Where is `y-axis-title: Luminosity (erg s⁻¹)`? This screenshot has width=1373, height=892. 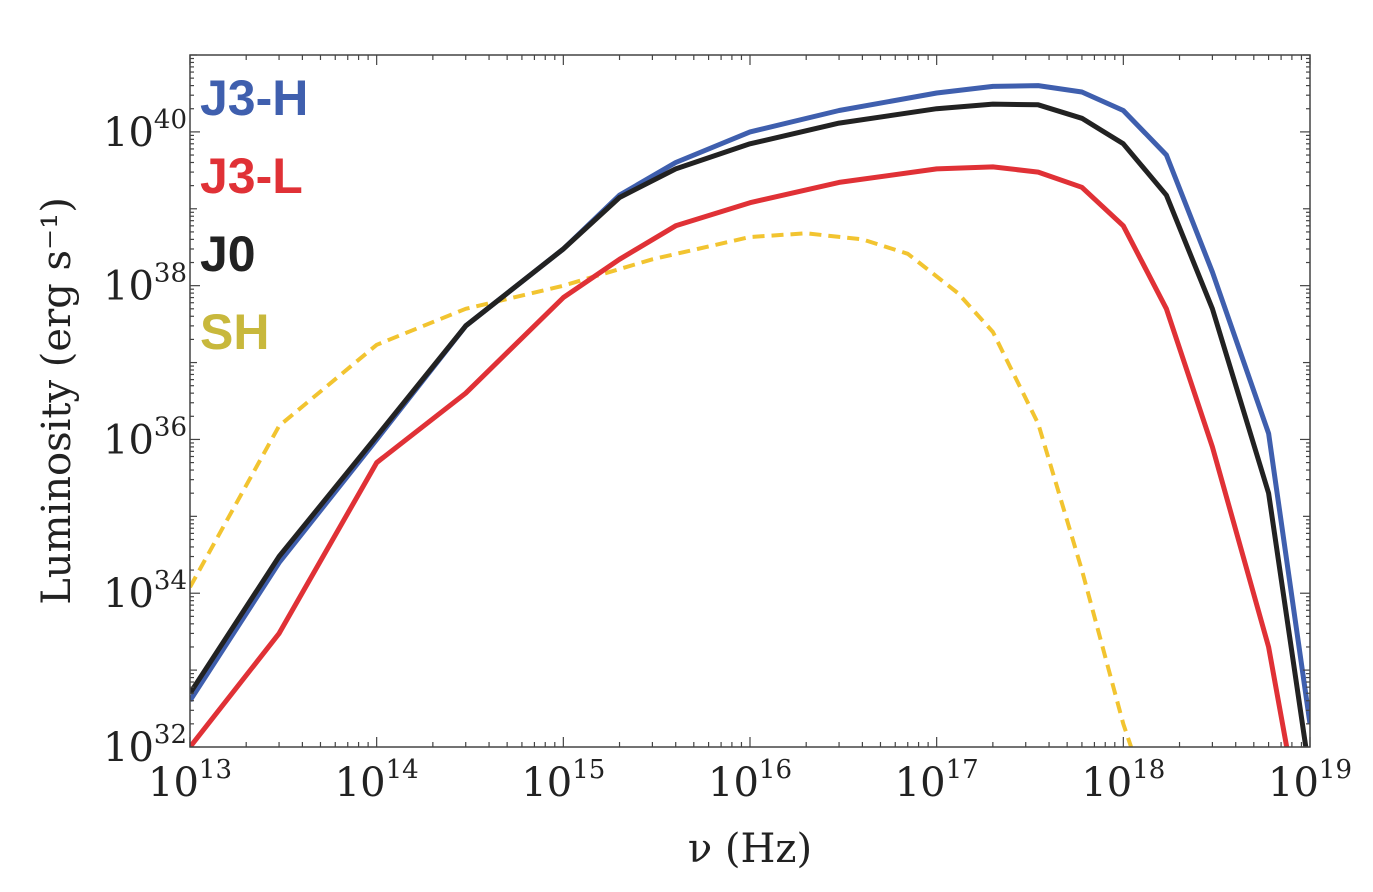
y-axis-title: Luminosity (erg s⁻¹) is located at coordinates (57, 401).